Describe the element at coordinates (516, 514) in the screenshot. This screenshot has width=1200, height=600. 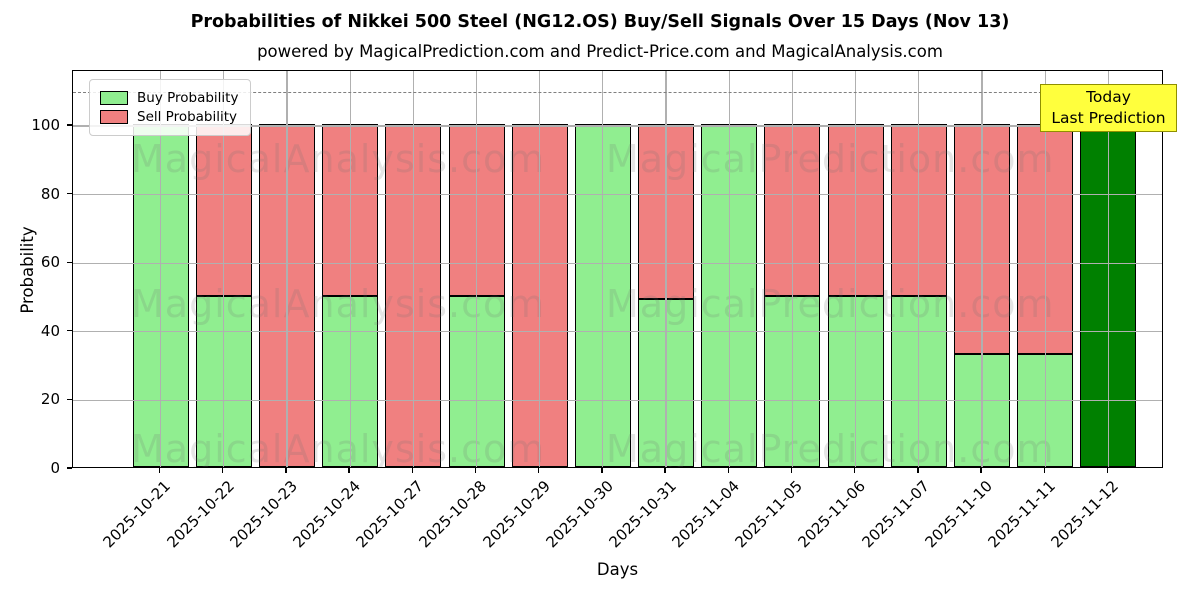
I see `x-tick-label: 2025-10-29` at that location.